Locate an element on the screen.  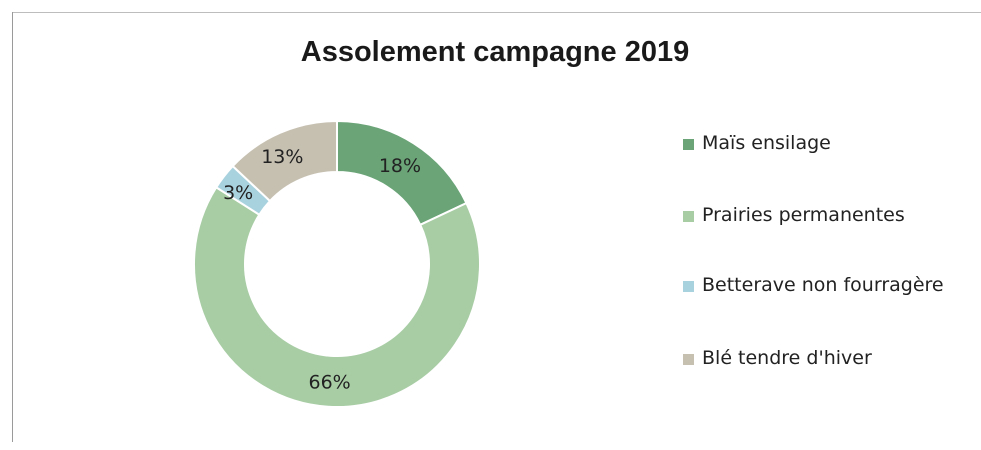
legend-item: Maïs ensilage is located at coordinates (827, 143).